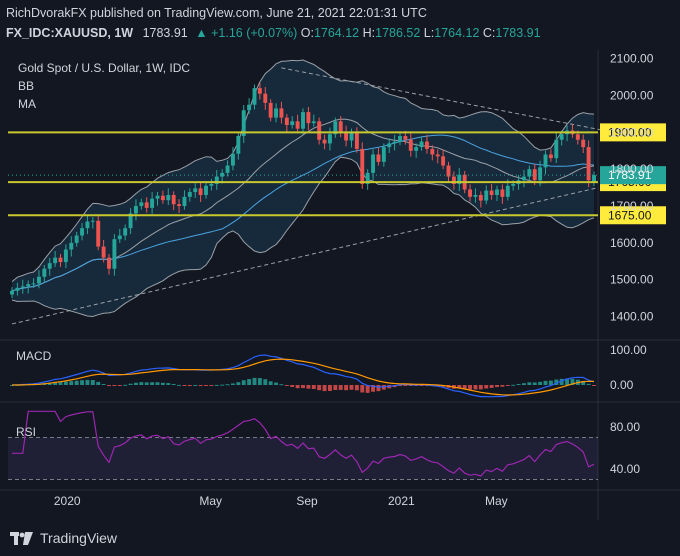  I want to click on open-label: O:, so click(307, 33).